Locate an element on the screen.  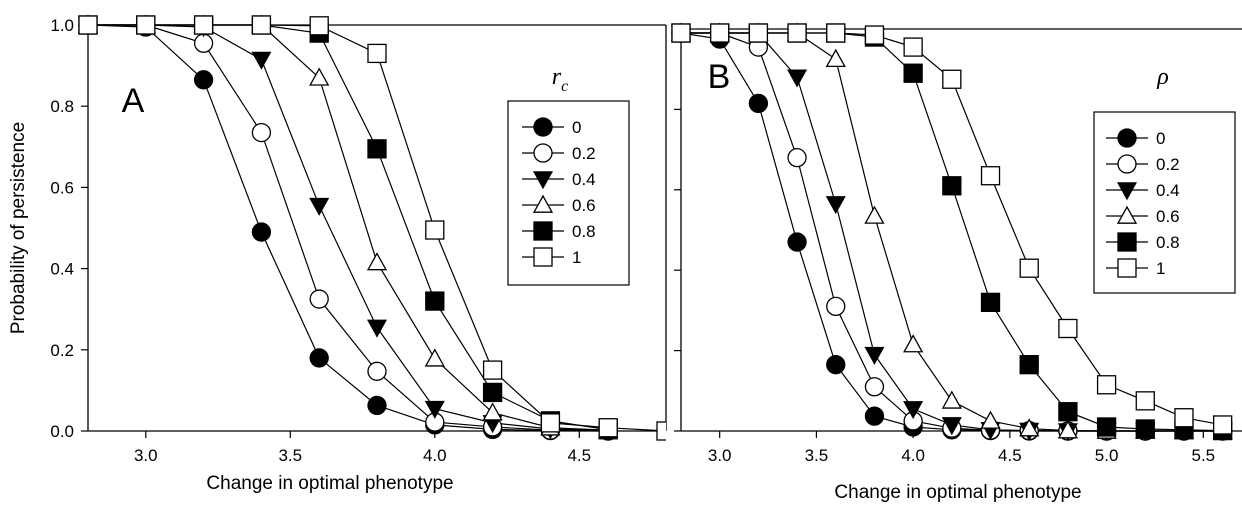
y-axis-title: Probability of persistence is located at coordinates (18, 228).